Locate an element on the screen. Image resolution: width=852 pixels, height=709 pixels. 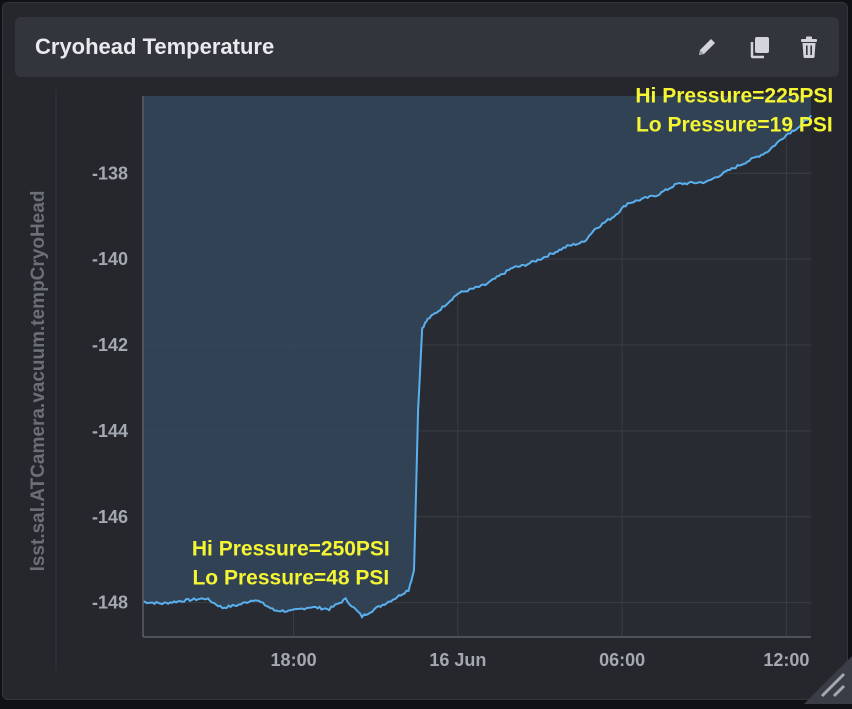
pressure-annotation: Hi Pressure=250PSI is located at coordinates (291, 548).